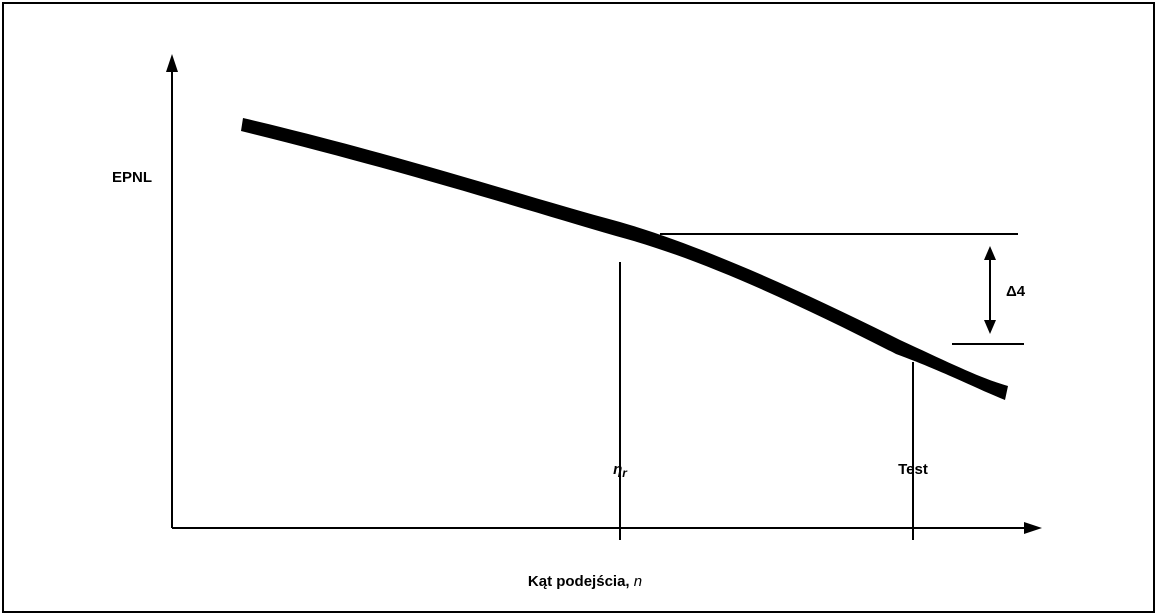 This screenshot has height=616, width=1158. What do you see at coordinates (990, 327) in the screenshot?
I see `arrow-head-down` at bounding box center [990, 327].